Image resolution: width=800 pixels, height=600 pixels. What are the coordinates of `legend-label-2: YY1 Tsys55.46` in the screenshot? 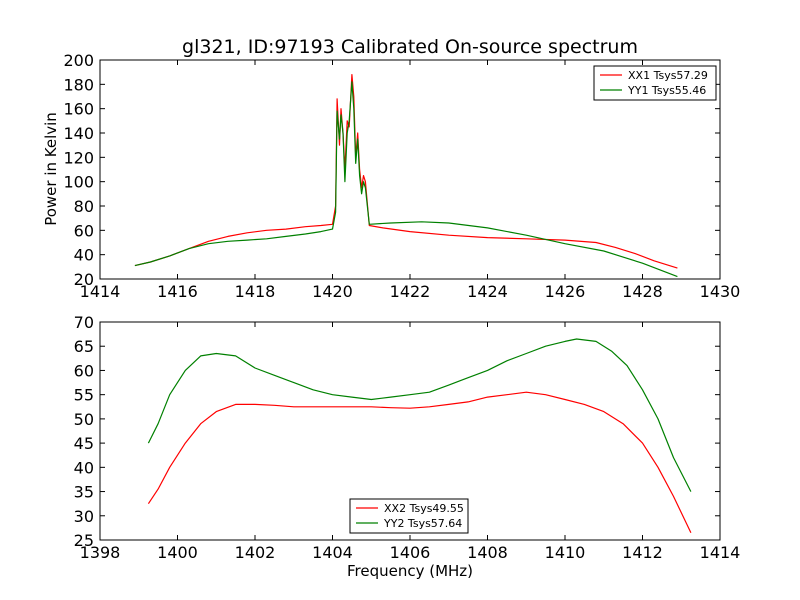 It's located at (666, 90).